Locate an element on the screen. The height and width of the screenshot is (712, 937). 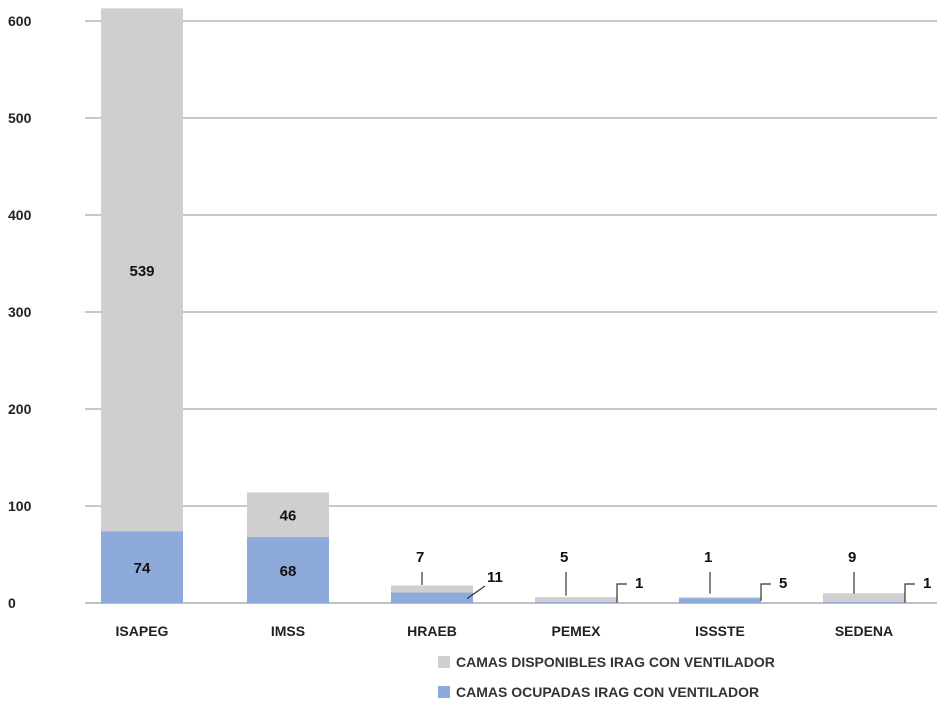
data-label-ocupadas: 11 is located at coordinates (495, 577).